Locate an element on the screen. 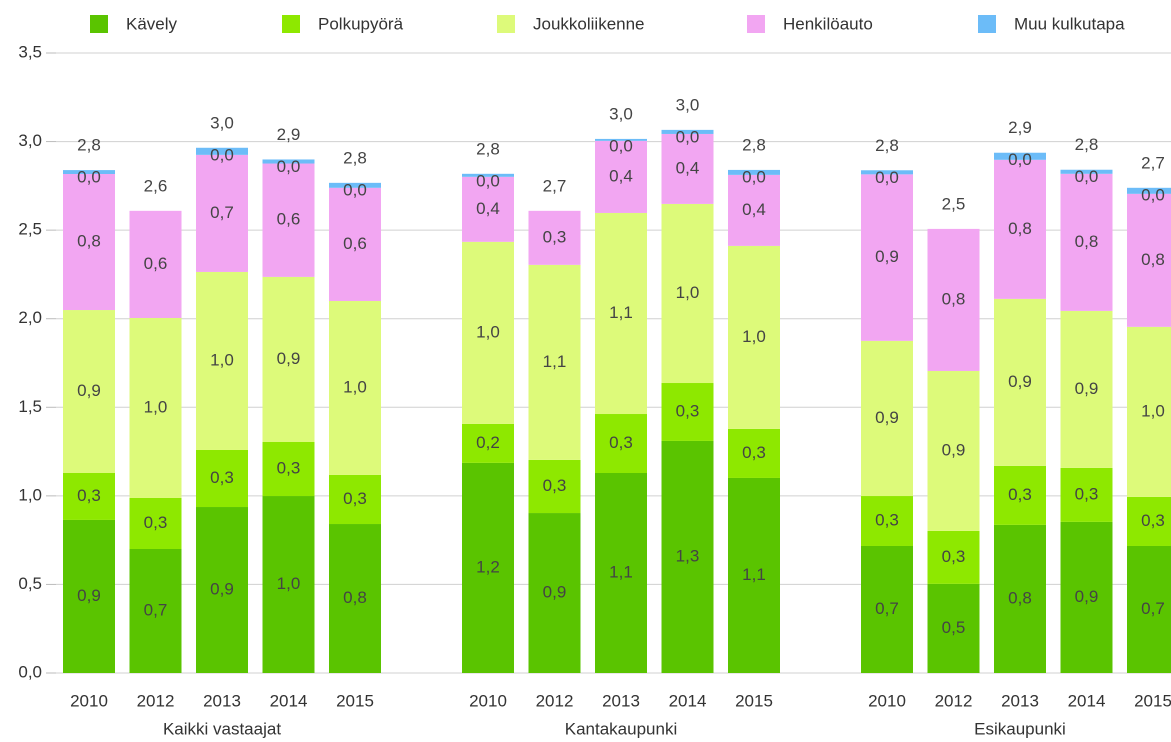  value-label: 1,1 is located at coordinates (754, 574).